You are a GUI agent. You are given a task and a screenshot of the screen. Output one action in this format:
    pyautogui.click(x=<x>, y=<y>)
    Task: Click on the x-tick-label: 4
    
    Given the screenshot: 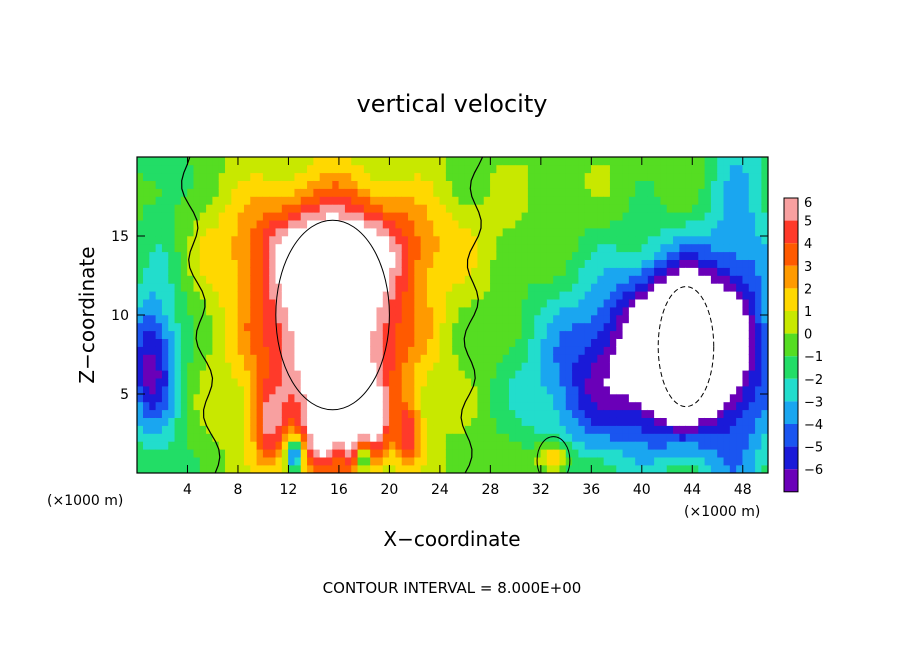 What is the action you would take?
    pyautogui.click(x=187, y=490)
    